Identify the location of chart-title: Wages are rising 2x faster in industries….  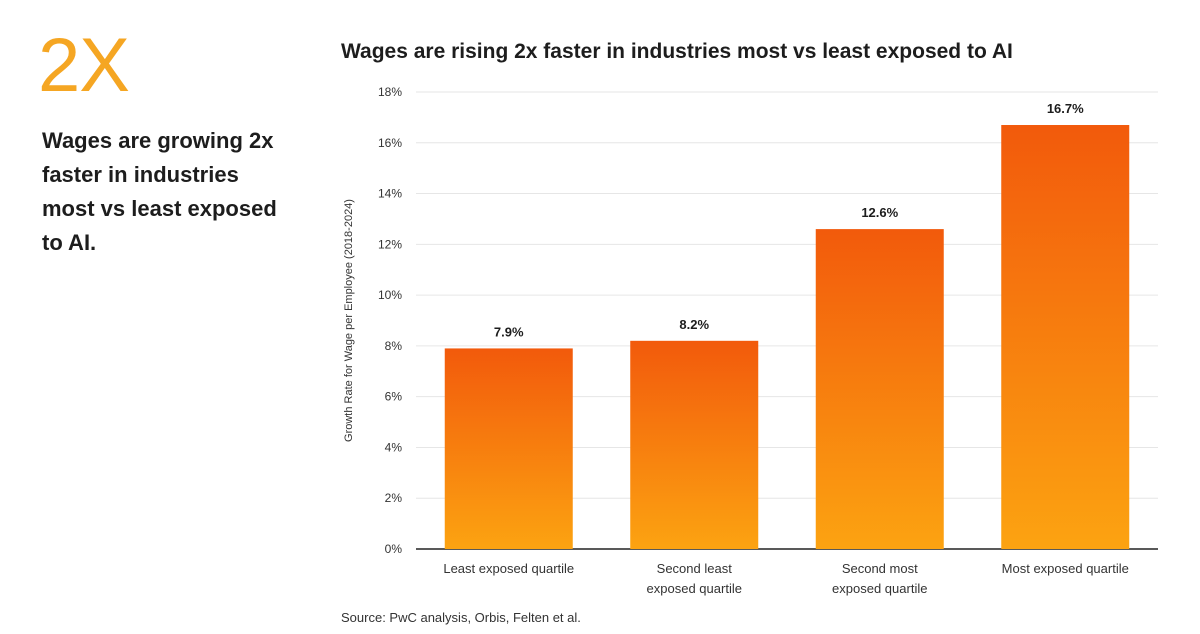
(677, 51).